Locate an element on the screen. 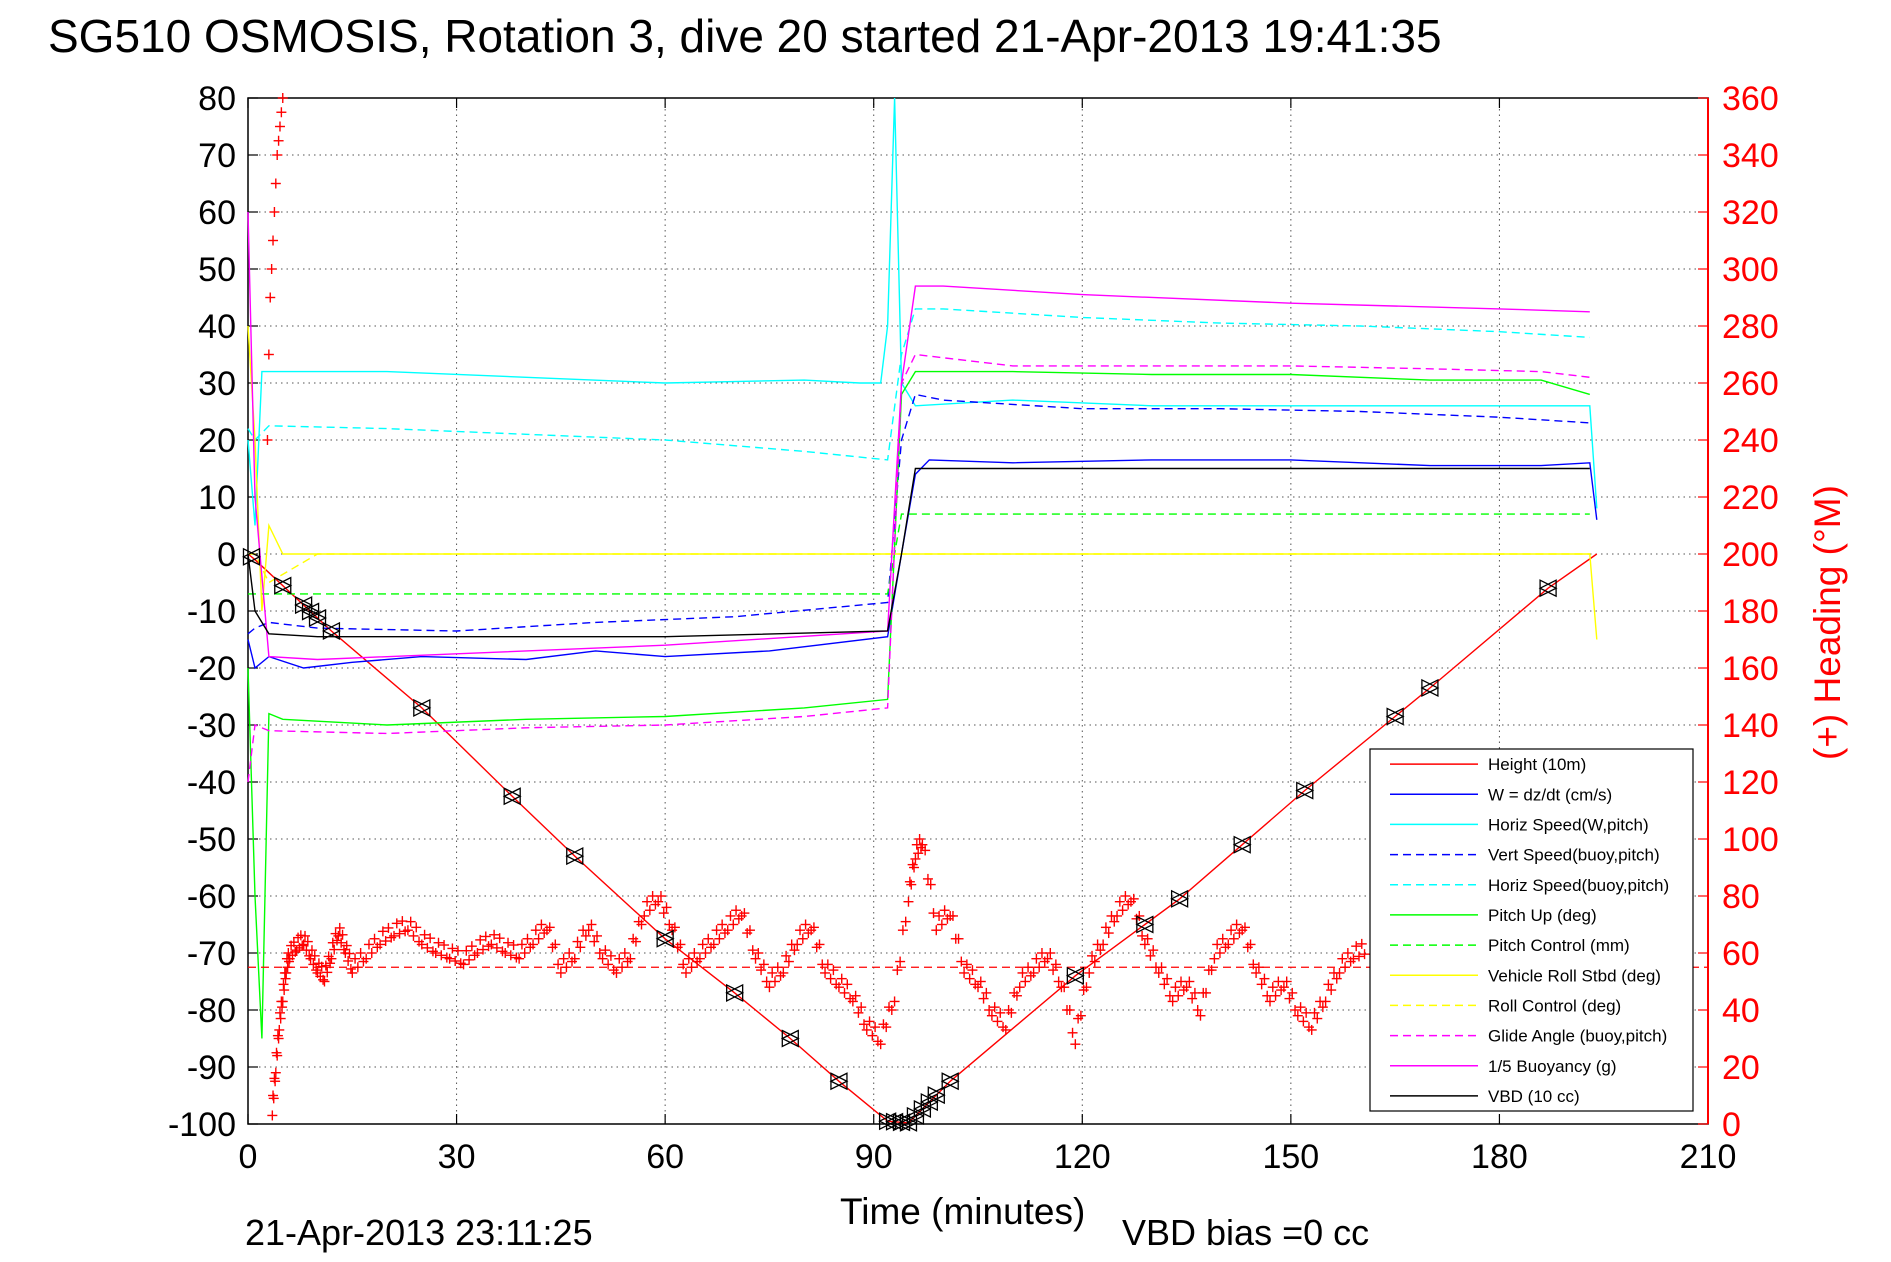  legend-label: Pitch Up (deg) is located at coordinates (1542, 915).